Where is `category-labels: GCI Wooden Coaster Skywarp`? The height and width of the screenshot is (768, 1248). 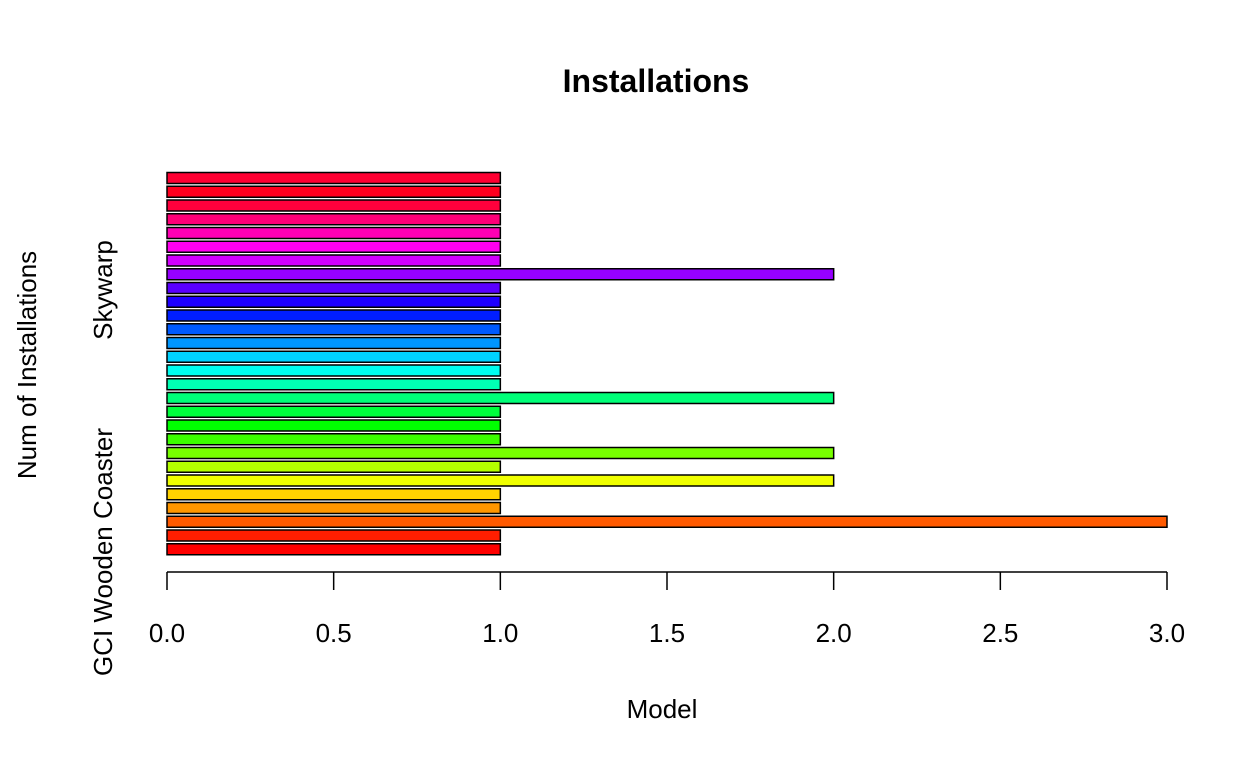
category-labels: GCI Wooden Coaster Skywarp is located at coordinates (103, 458).